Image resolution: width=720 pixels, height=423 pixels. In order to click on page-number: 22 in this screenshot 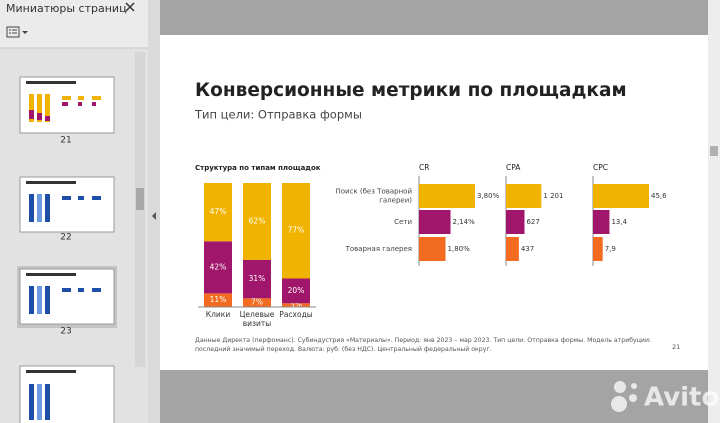, I will do `click(65, 238)`.